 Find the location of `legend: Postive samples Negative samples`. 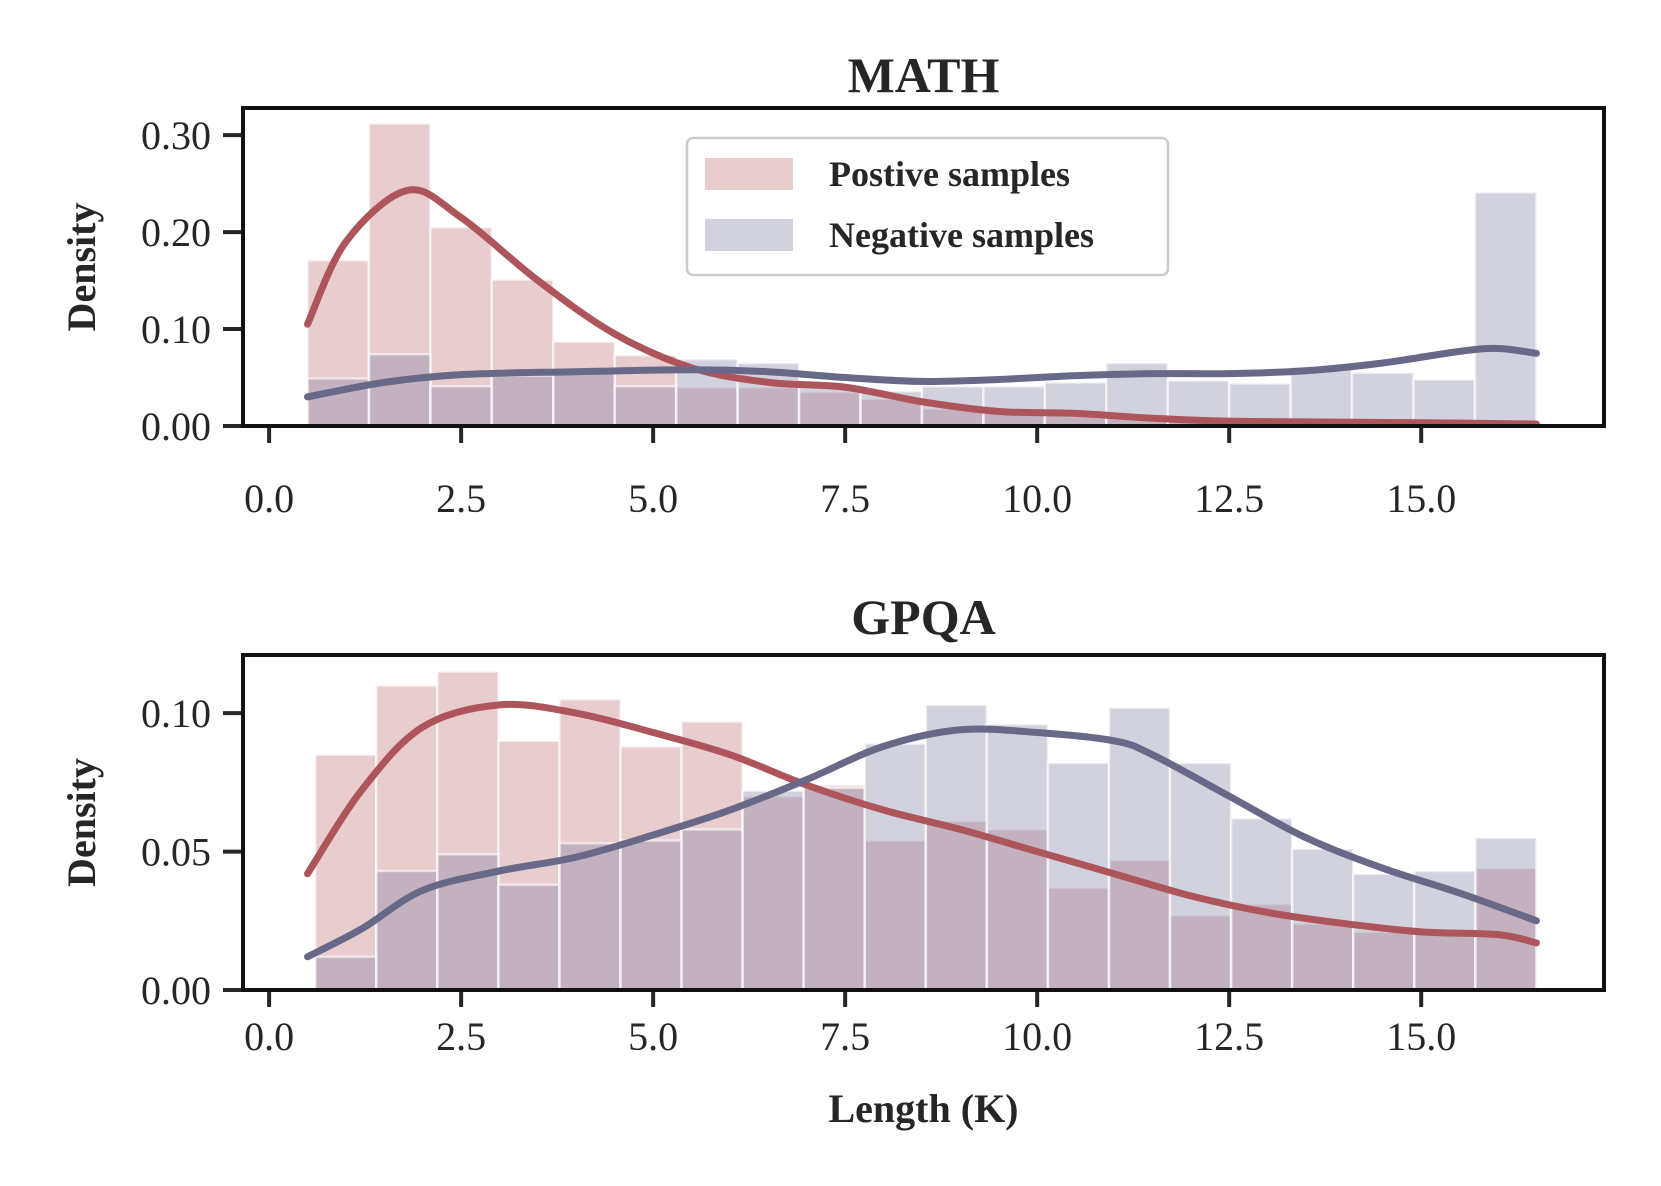

legend: Postive samples Negative samples is located at coordinates (927, 206).